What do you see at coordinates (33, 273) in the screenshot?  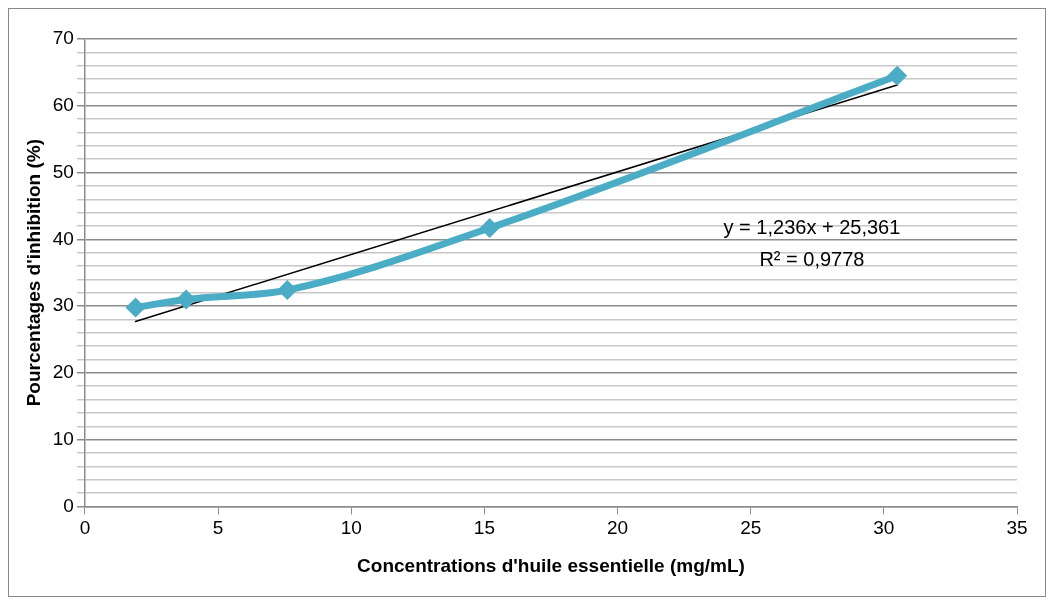 I see `y-axis-title: Pourcentages d'inhibition (%)` at bounding box center [33, 273].